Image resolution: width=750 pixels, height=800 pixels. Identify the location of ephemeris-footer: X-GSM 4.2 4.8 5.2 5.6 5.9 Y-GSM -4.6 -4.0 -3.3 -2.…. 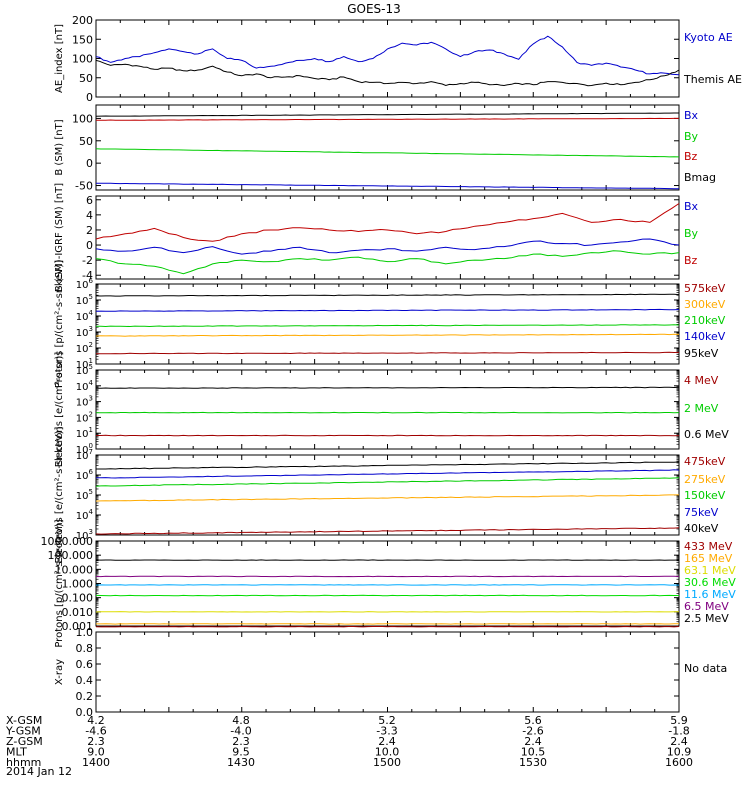
(349, 741).